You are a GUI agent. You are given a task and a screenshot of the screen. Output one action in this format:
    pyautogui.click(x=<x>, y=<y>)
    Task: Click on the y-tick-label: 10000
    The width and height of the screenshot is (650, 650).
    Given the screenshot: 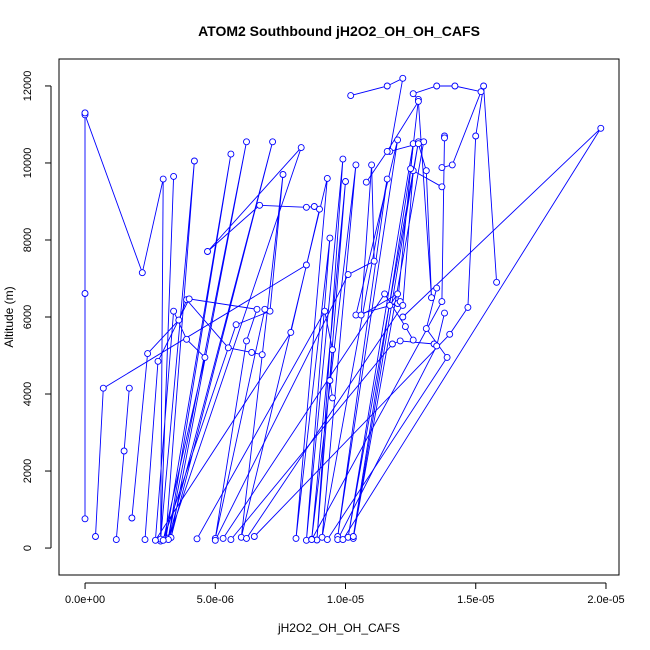 What is the action you would take?
    pyautogui.click(x=28, y=163)
    